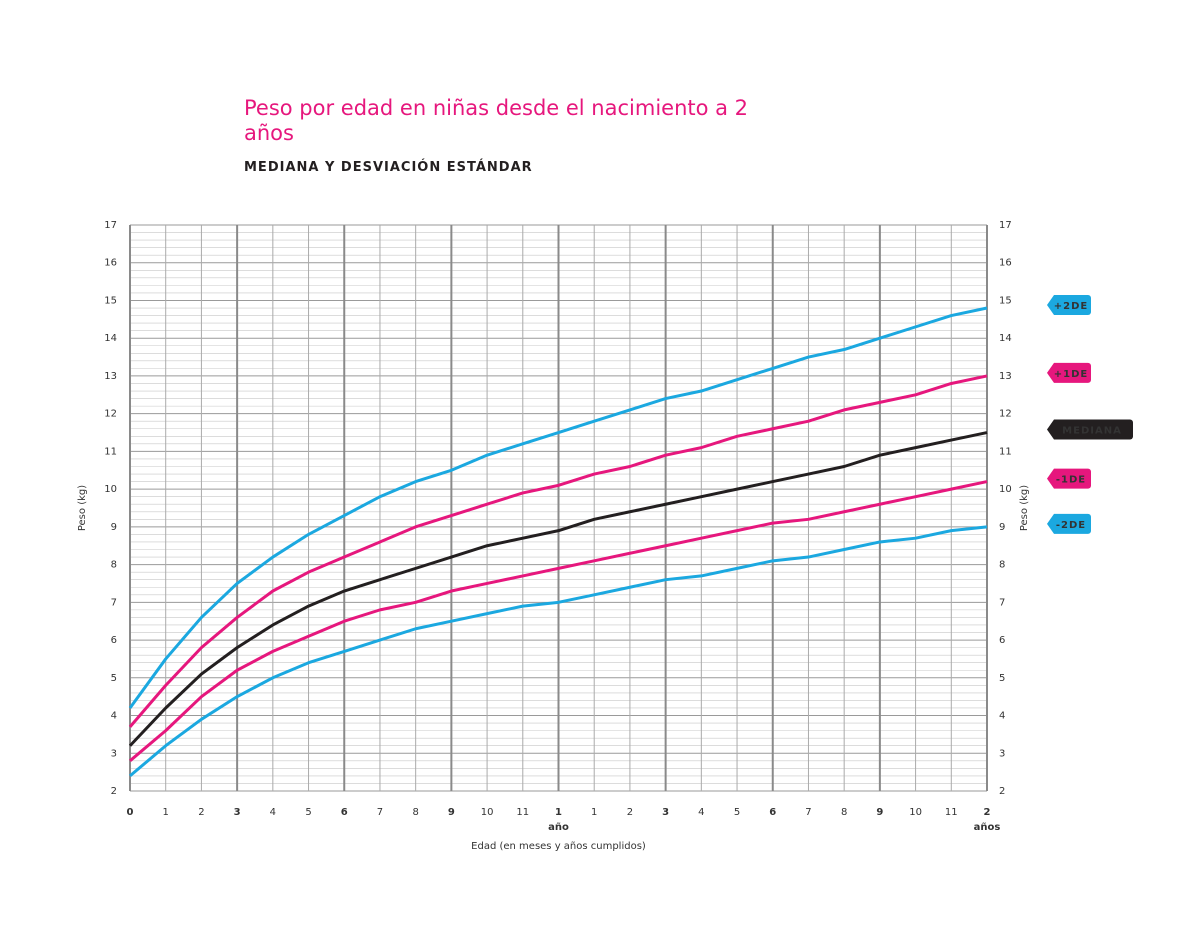 This screenshot has width=1200, height=941. Describe the element at coordinates (130, 812) in the screenshot. I see `x-tick-label: 0` at that location.